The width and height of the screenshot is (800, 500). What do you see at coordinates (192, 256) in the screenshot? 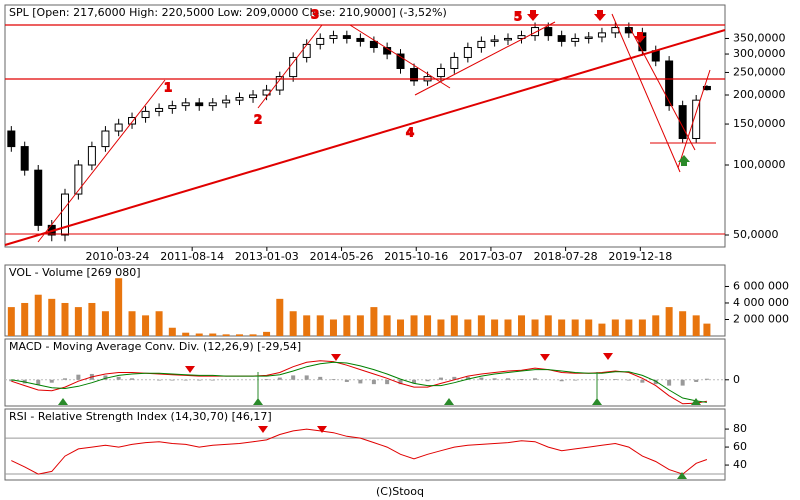
I see `x-tick-label: 2011-08-14` at bounding box center [192, 256].